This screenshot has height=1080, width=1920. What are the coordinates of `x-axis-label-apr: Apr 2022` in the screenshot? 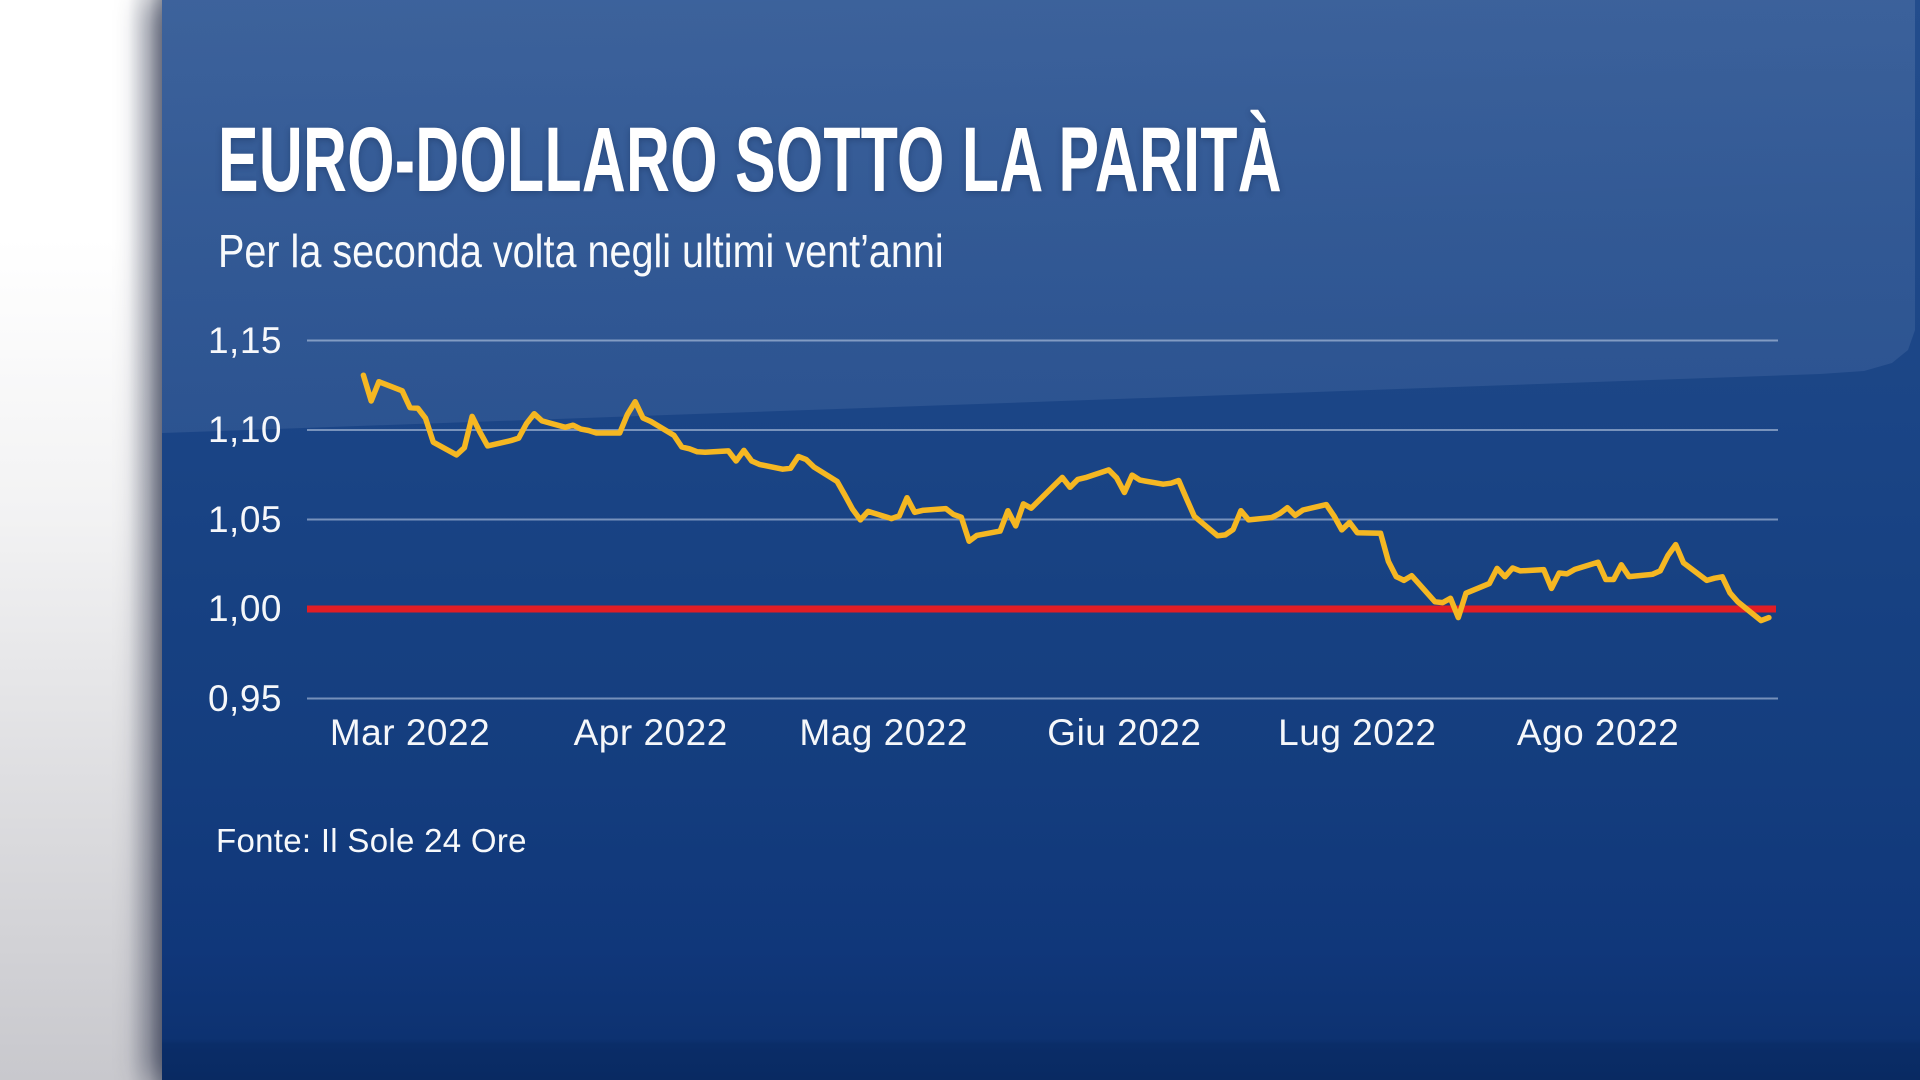 It's located at (650, 732).